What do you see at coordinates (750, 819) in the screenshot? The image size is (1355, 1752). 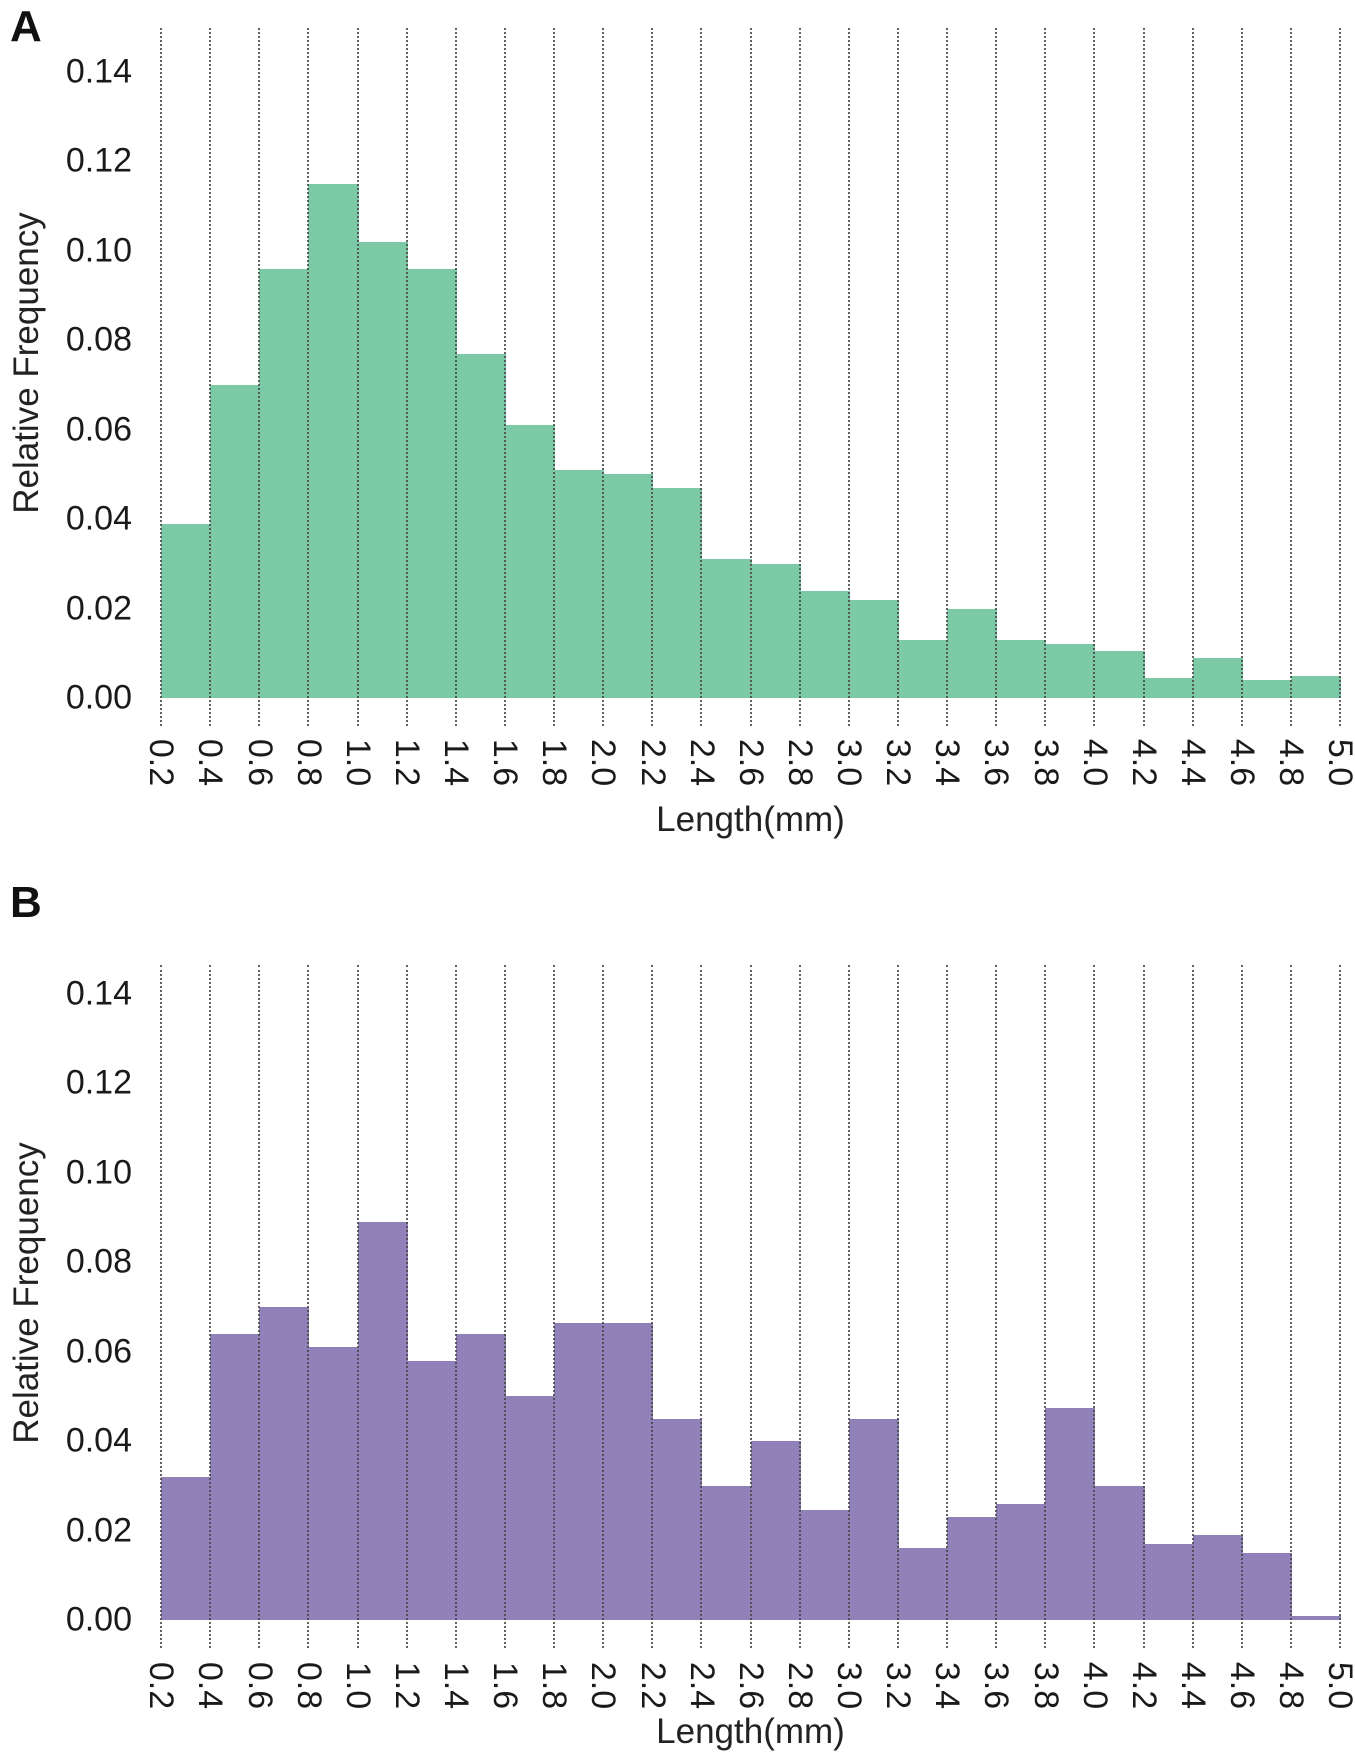 I see `panel-a-x-axis-title: Length(mm)` at bounding box center [750, 819].